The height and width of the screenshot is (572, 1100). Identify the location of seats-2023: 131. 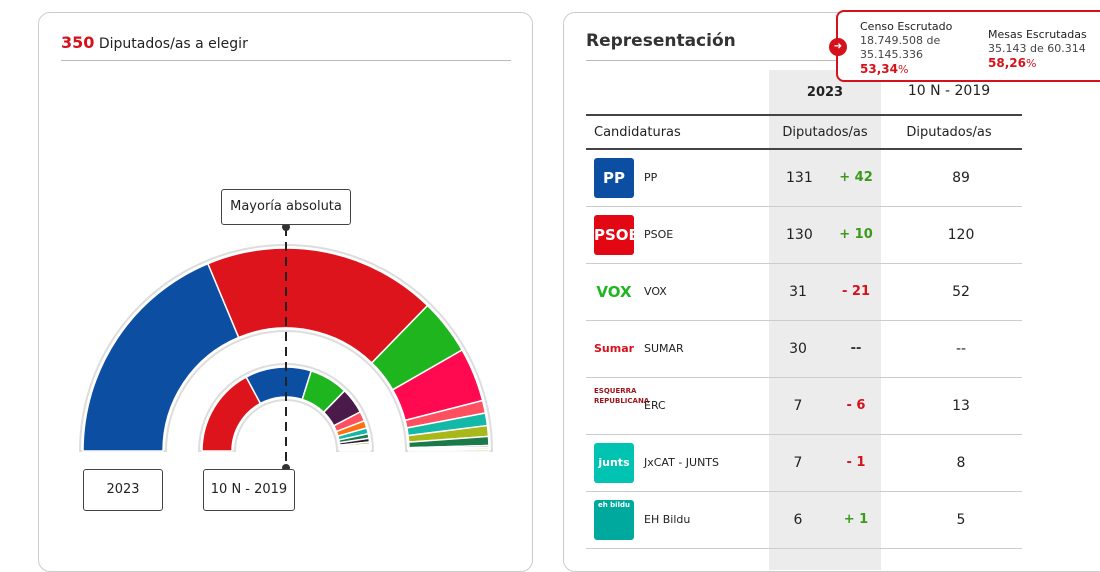
(799, 178).